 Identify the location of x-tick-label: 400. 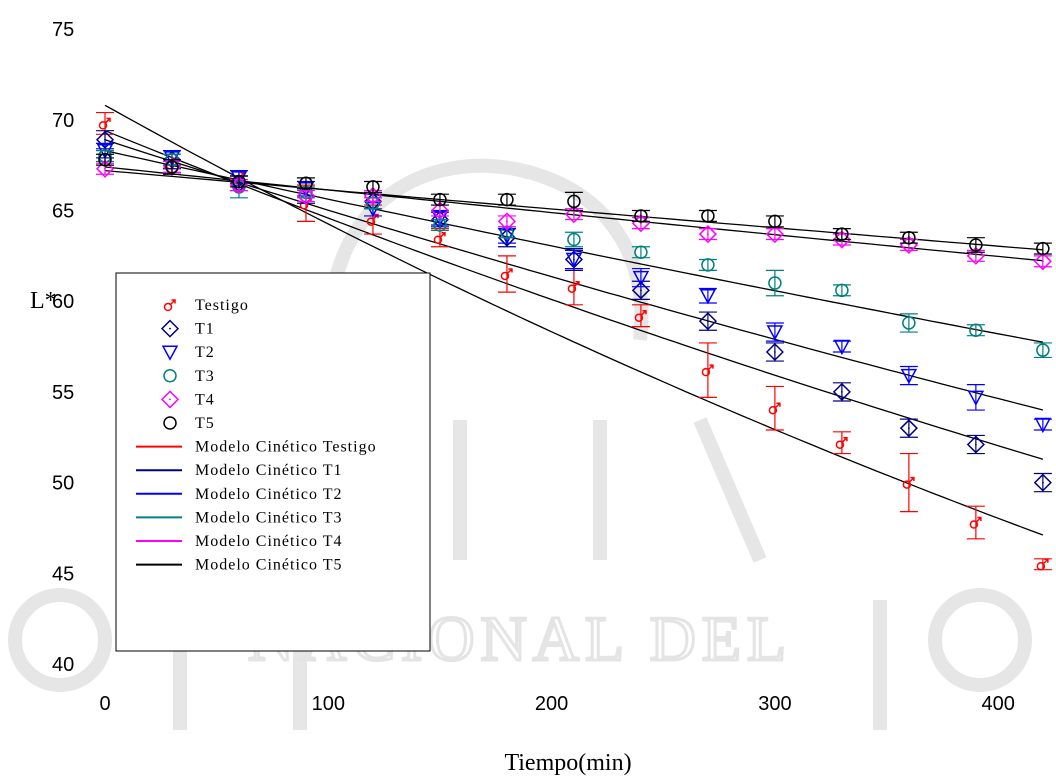
(998, 704).